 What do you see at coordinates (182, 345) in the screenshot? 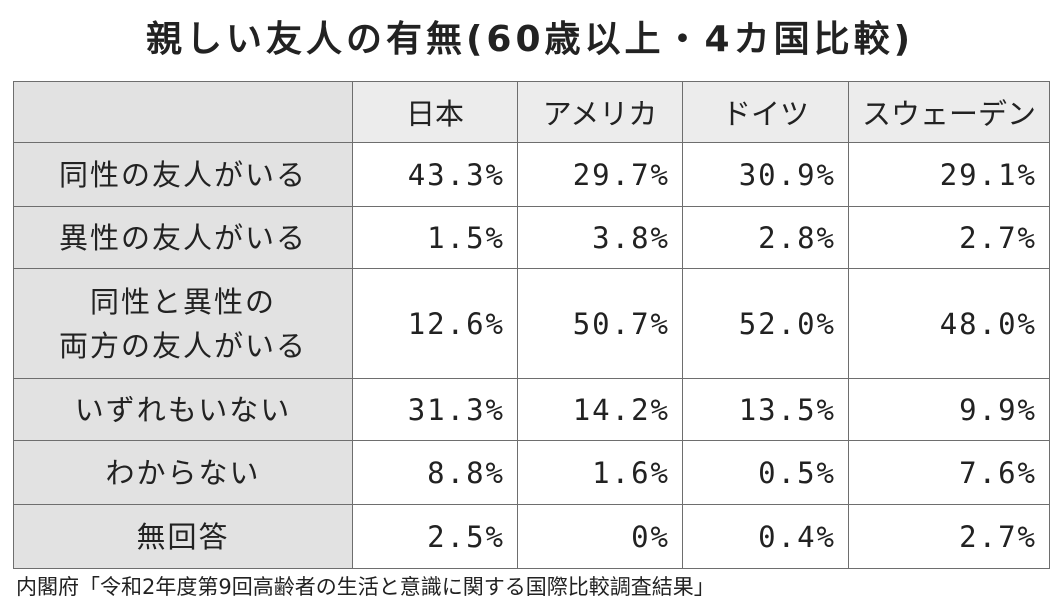
I see `row-label-line: 両方の友人がいる` at bounding box center [182, 345].